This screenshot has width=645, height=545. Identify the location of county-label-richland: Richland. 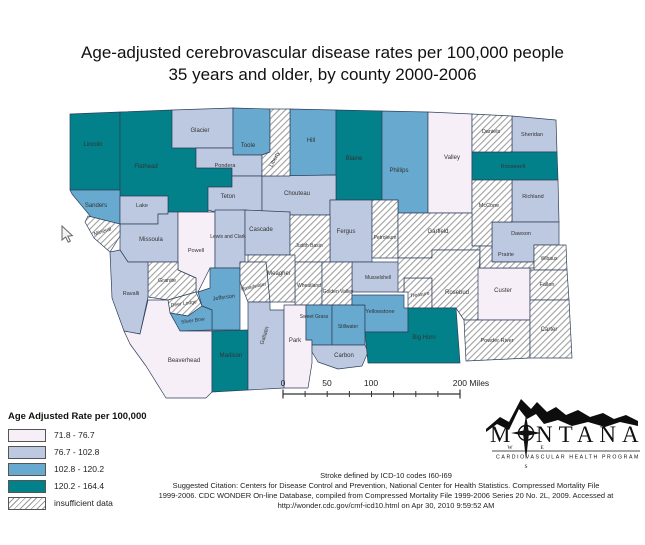
(532, 197).